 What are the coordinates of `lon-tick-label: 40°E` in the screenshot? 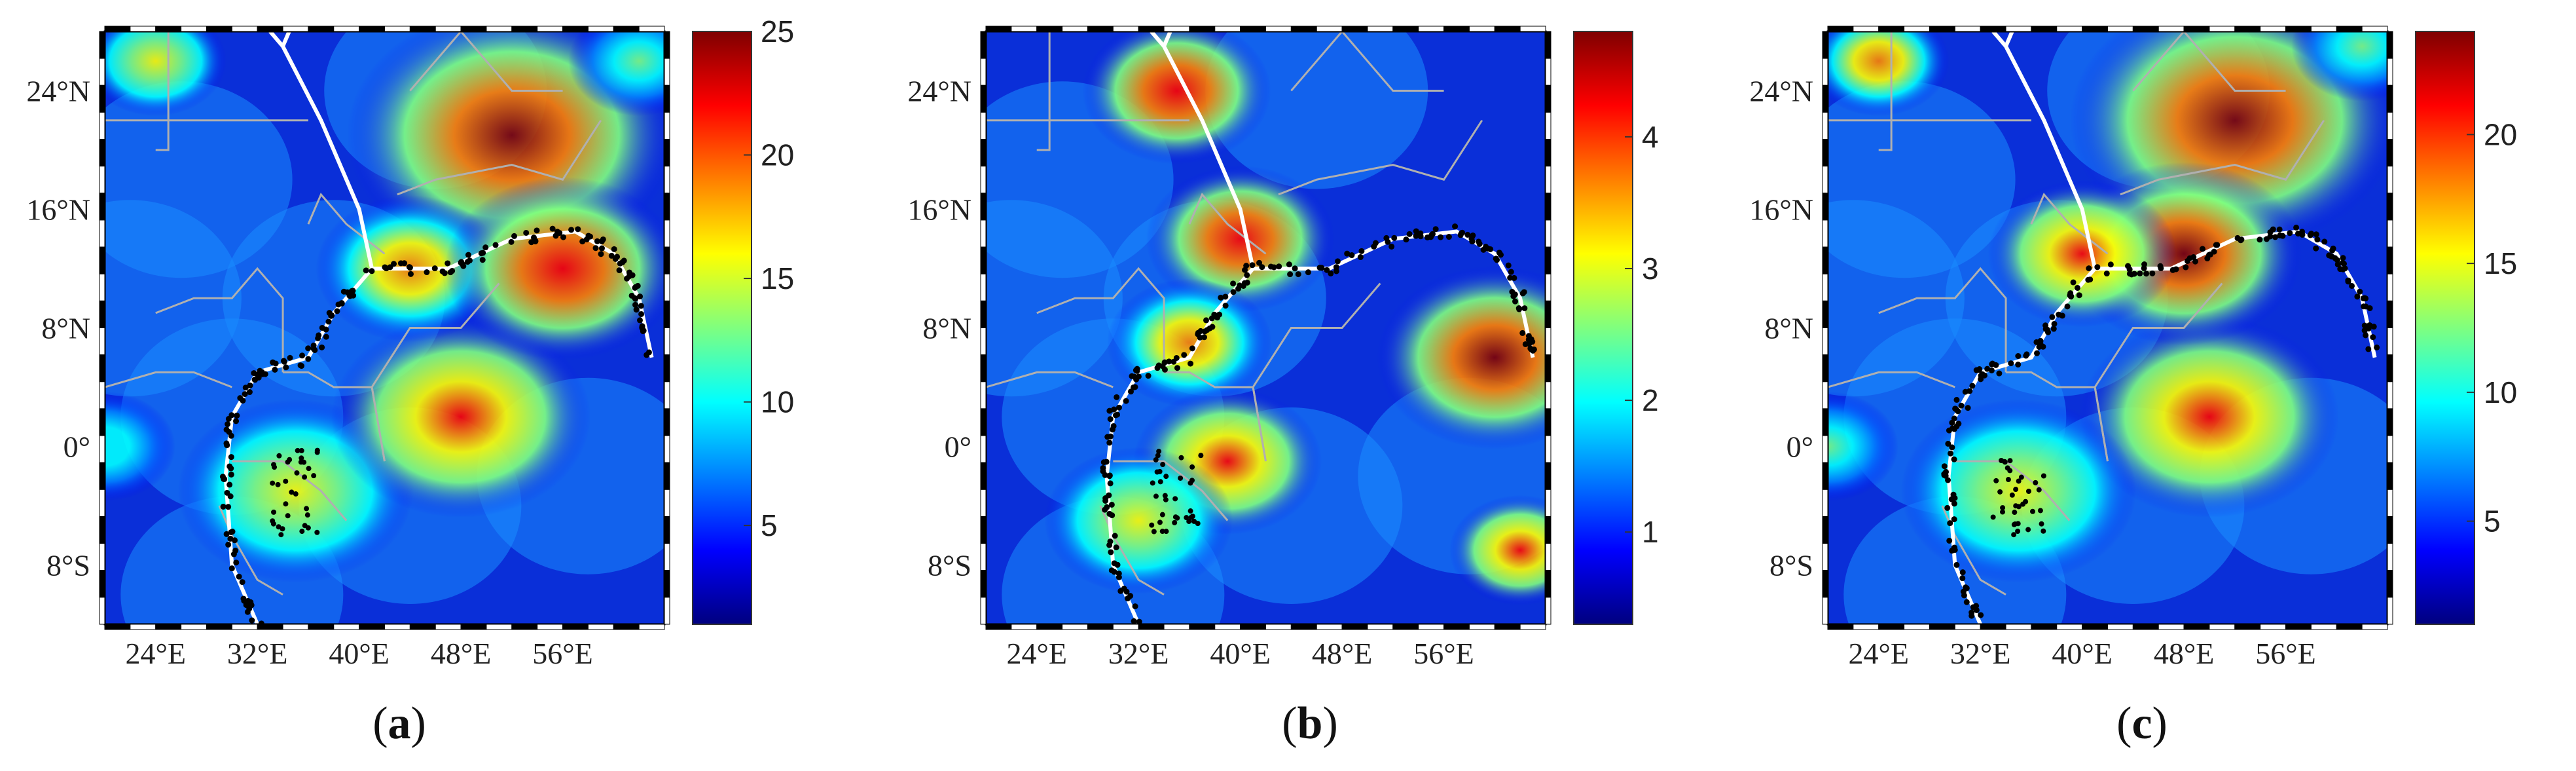 It's located at (1240, 653).